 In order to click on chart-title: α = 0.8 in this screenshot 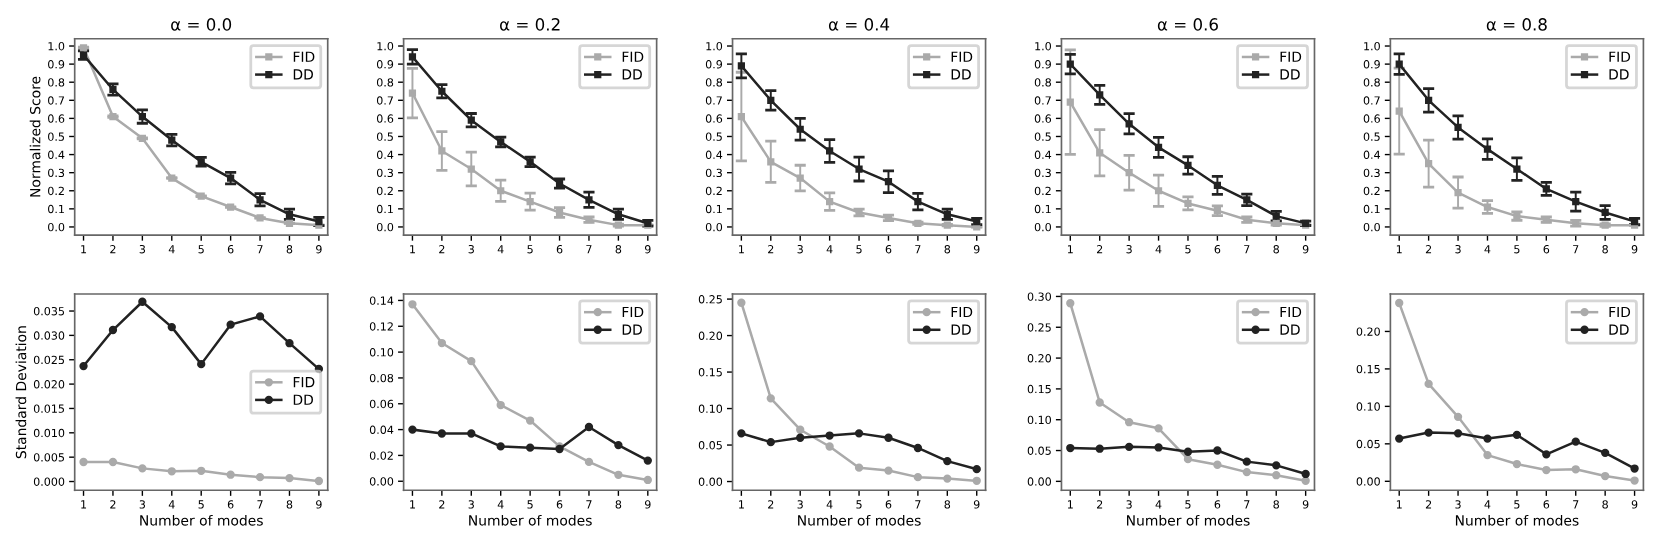, I will do `click(1516, 24)`.